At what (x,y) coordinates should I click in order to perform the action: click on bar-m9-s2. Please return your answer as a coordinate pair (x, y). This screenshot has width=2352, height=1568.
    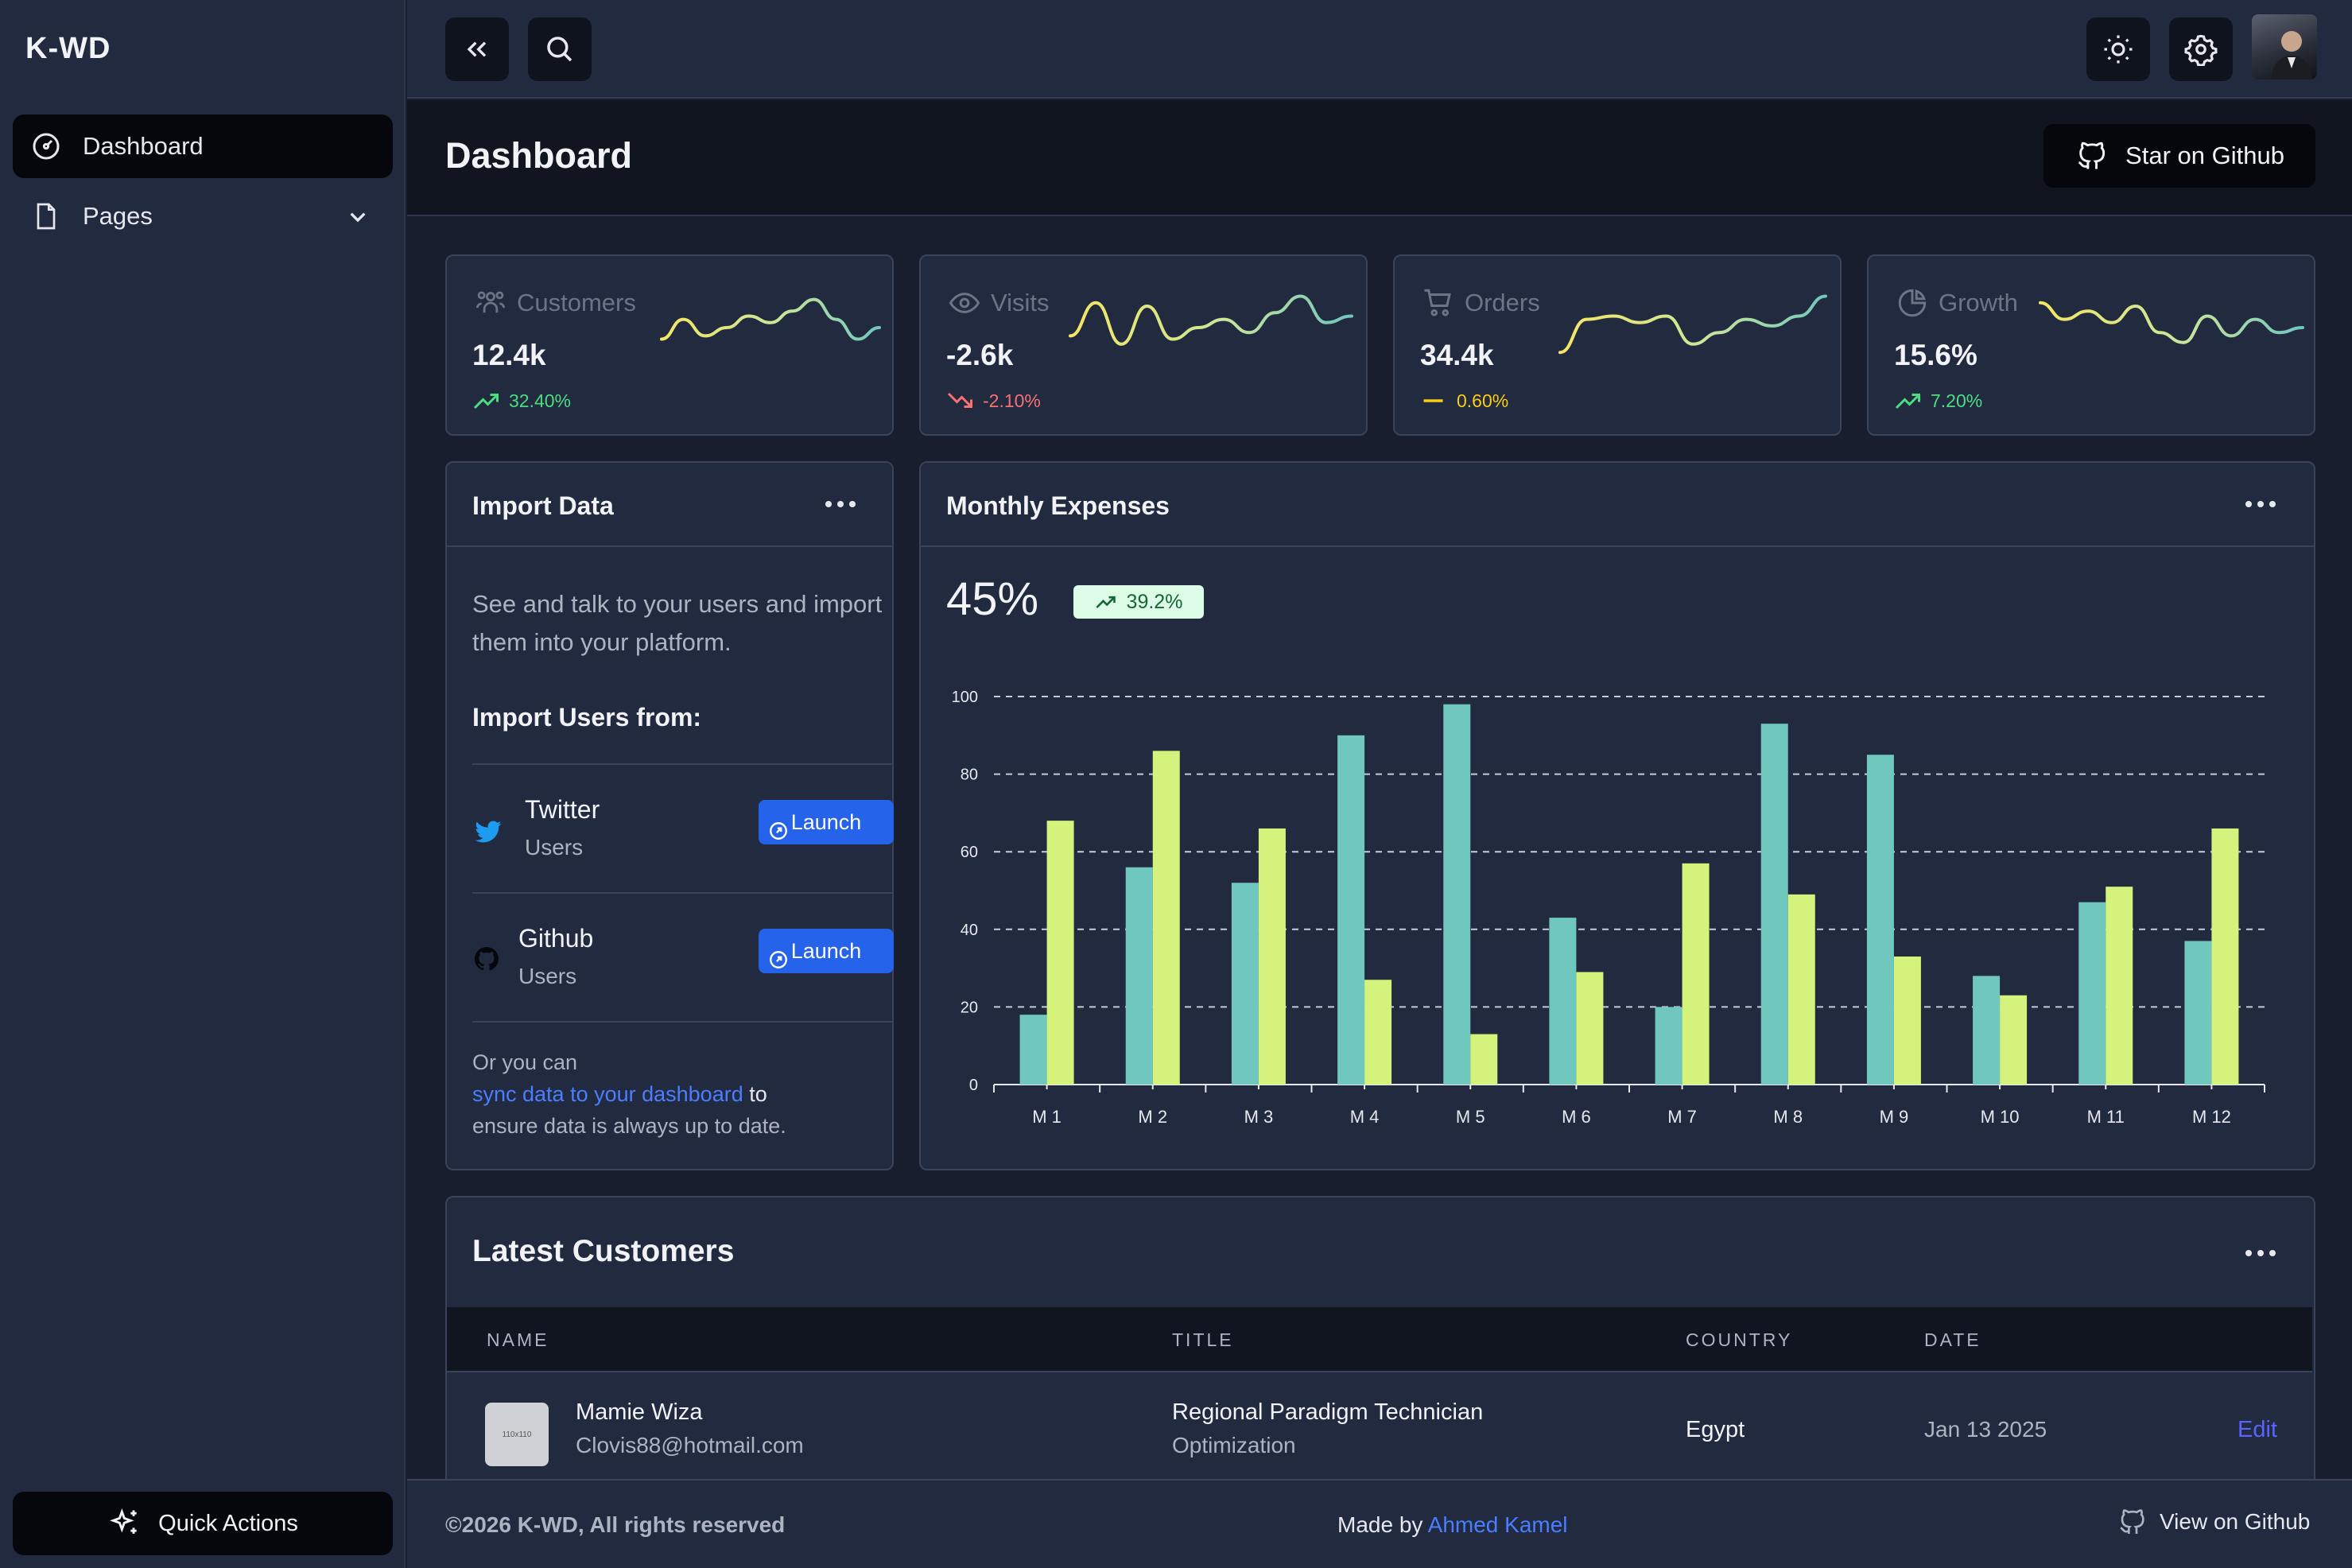
    Looking at the image, I should click on (1907, 1020).